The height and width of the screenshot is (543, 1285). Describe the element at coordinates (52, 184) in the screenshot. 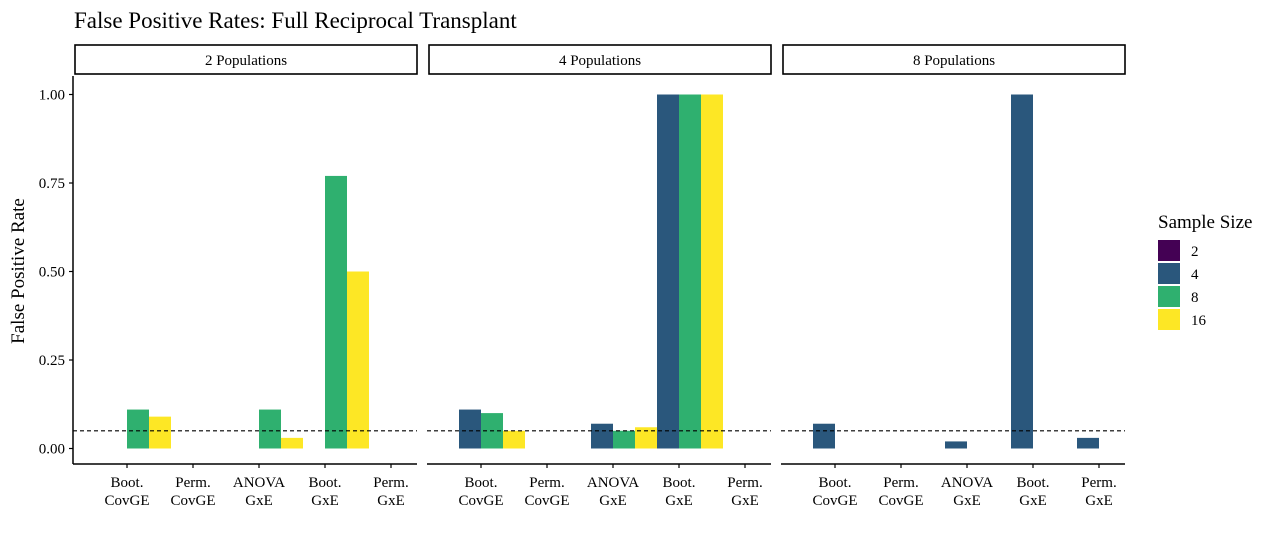

I see `y-tick-label: 0.75` at that location.